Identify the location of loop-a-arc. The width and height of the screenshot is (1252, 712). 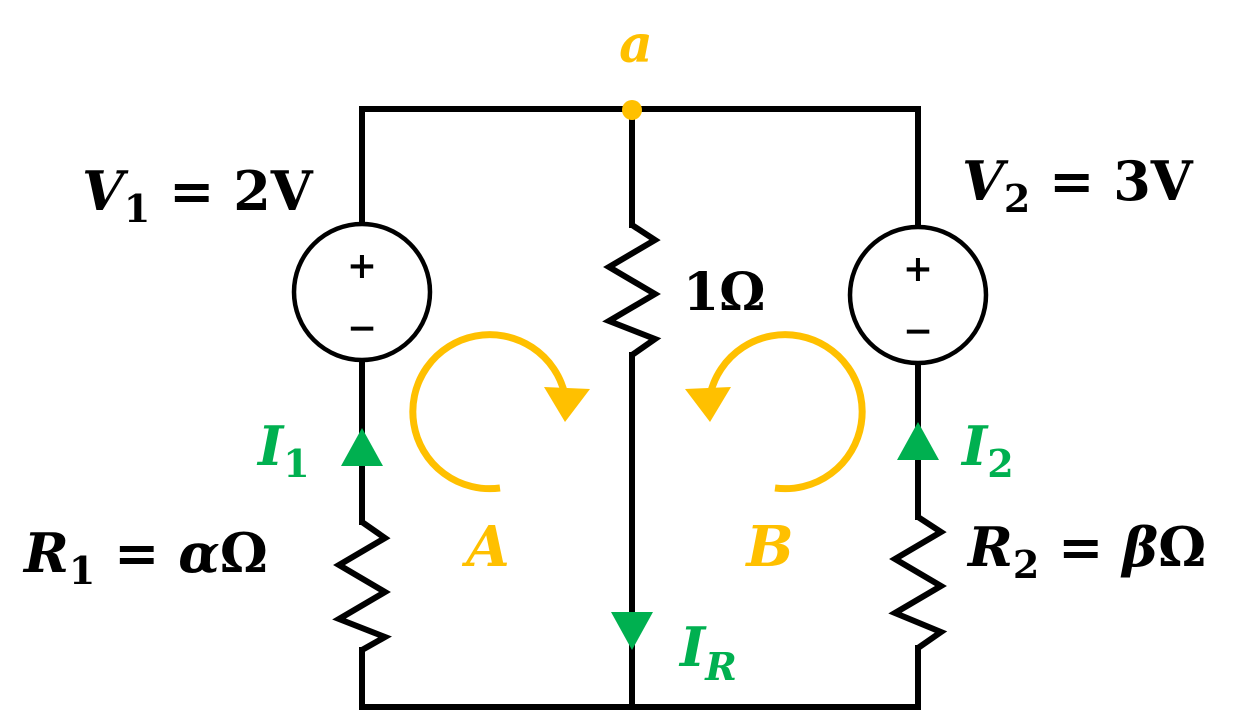
(489, 412).